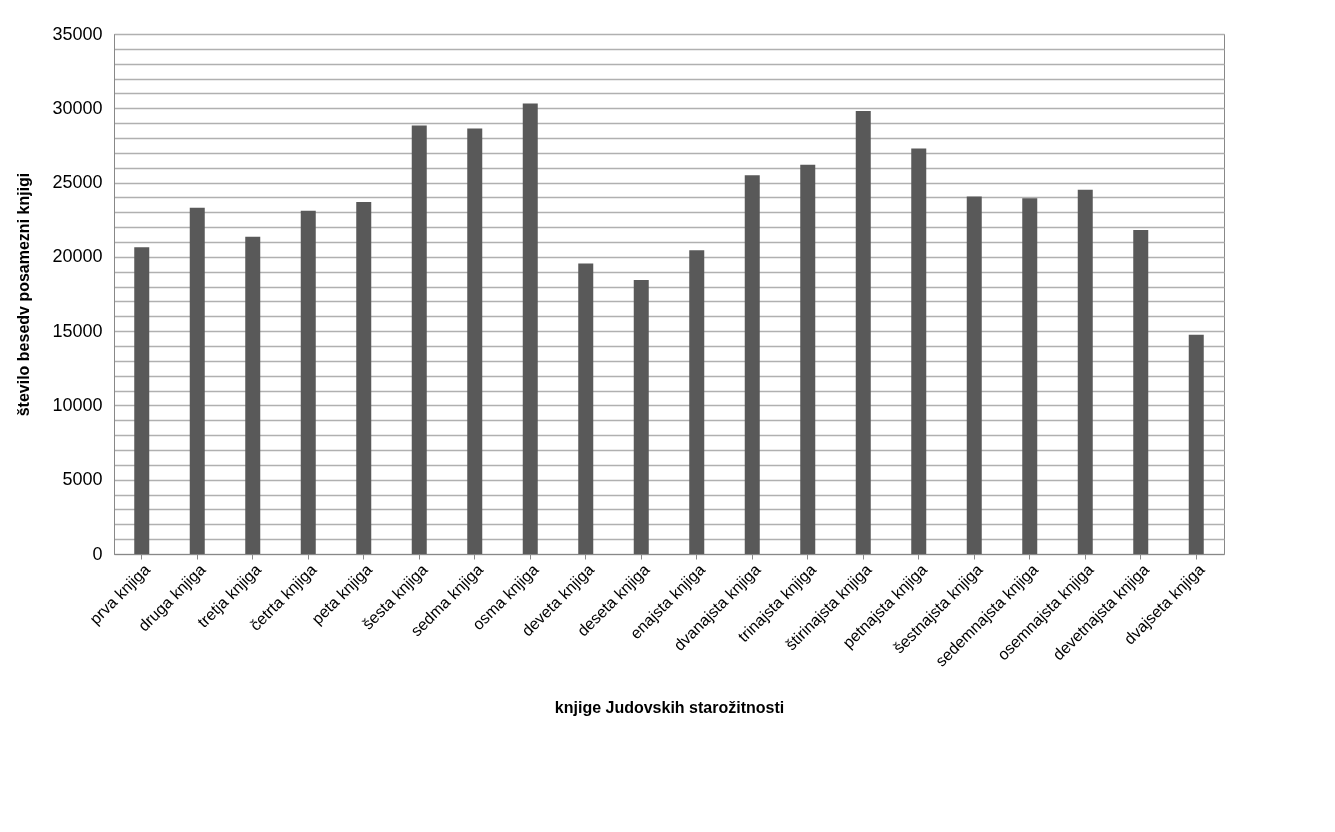  Describe the element at coordinates (82, 479) in the screenshot. I see `y-tick-label: 5000` at that location.